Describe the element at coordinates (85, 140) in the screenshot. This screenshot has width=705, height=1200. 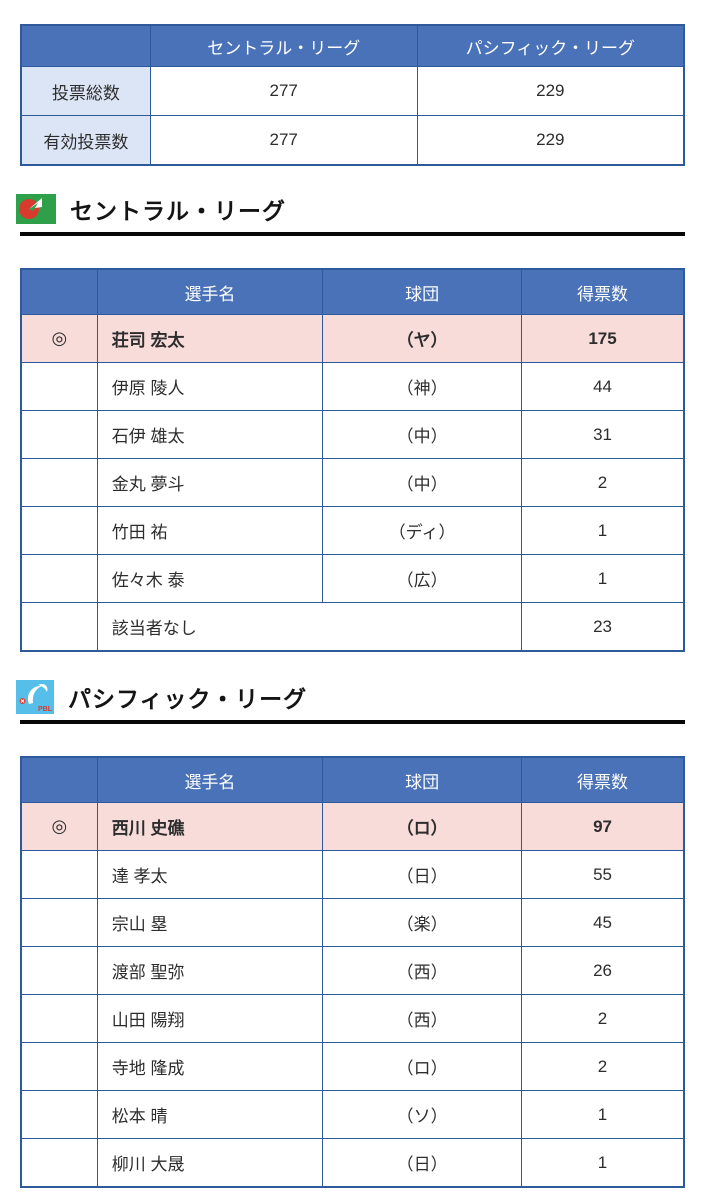
I see `summary-row-label: 有効投票数` at that location.